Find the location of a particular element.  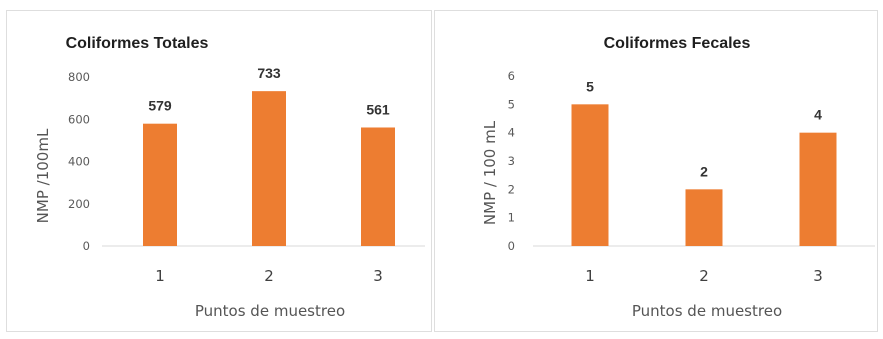

y-tick-label: 200 is located at coordinates (79, 204).